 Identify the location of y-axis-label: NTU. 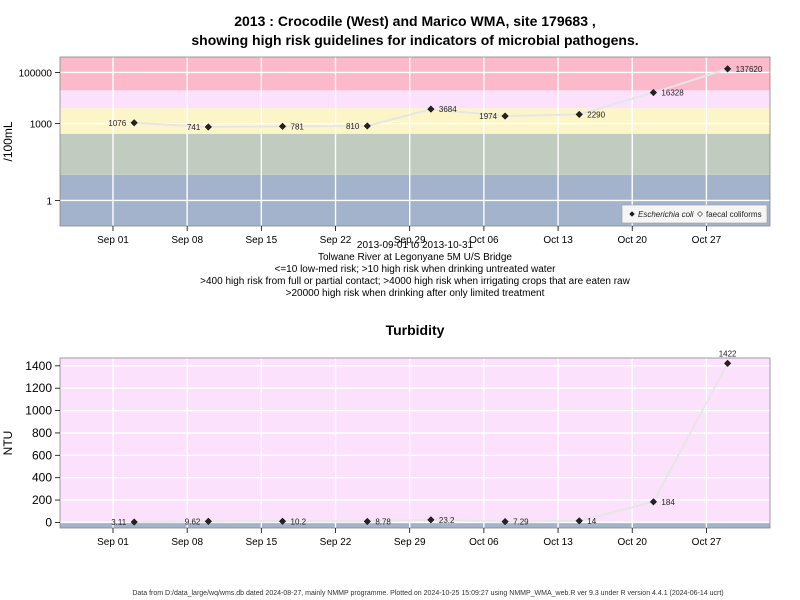
(8, 443).